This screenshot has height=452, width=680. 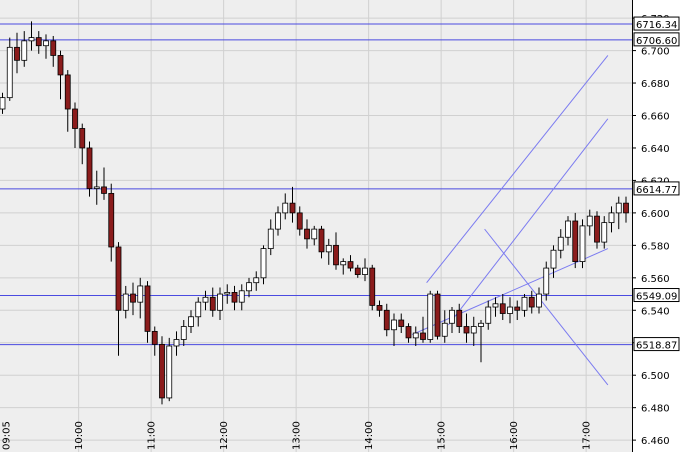 I want to click on x-tick-label: 17:00, so click(x=587, y=435).